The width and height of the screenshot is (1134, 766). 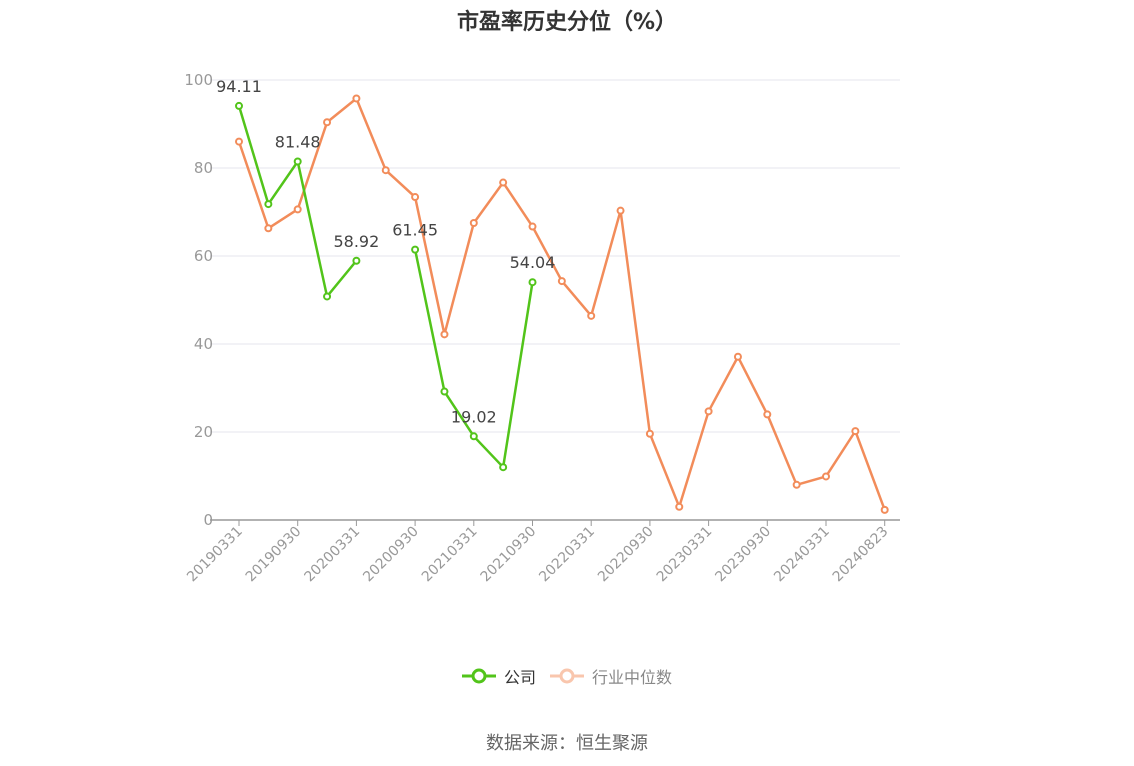 What do you see at coordinates (215, 555) in the screenshot?
I see `x-tick-label: 20190331` at bounding box center [215, 555].